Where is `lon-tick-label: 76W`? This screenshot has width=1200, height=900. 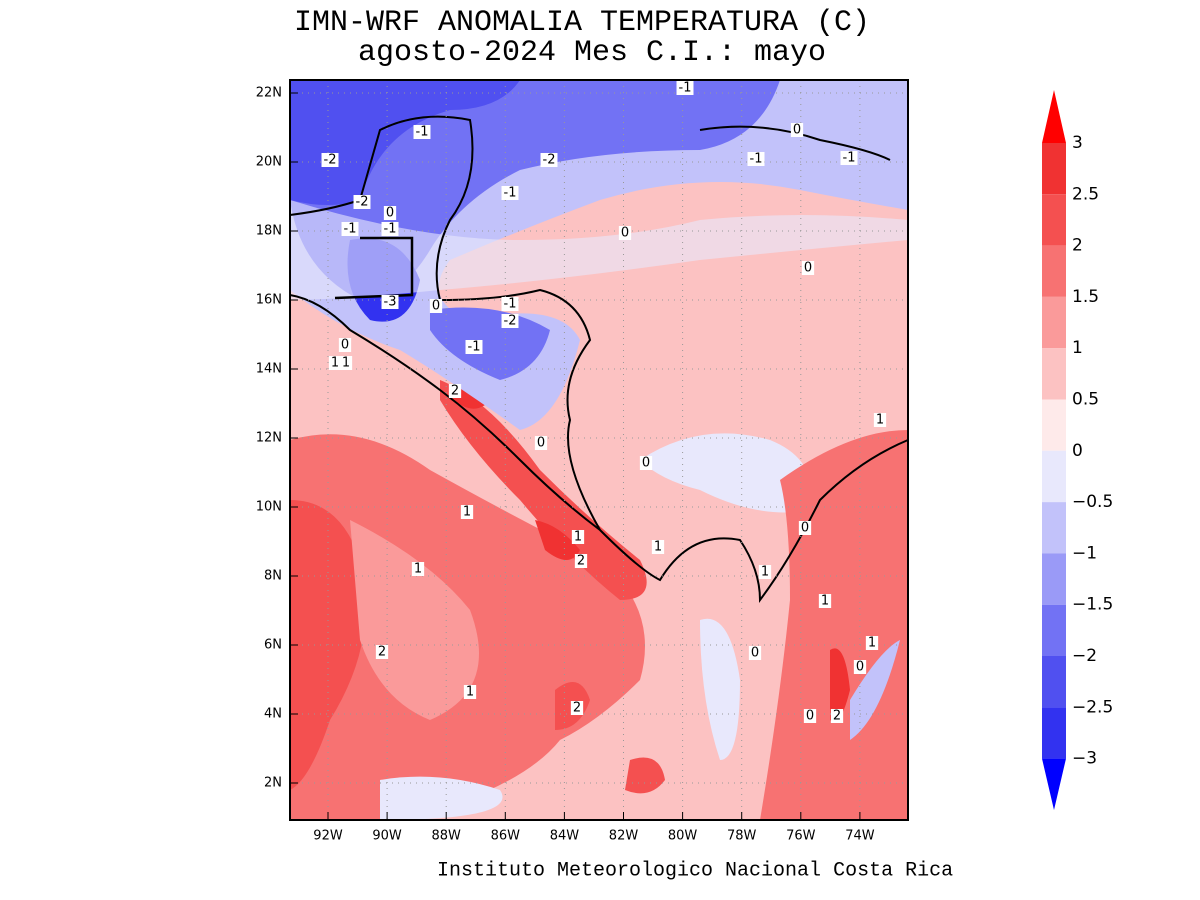 lon-tick-label: 76W is located at coordinates (801, 836).